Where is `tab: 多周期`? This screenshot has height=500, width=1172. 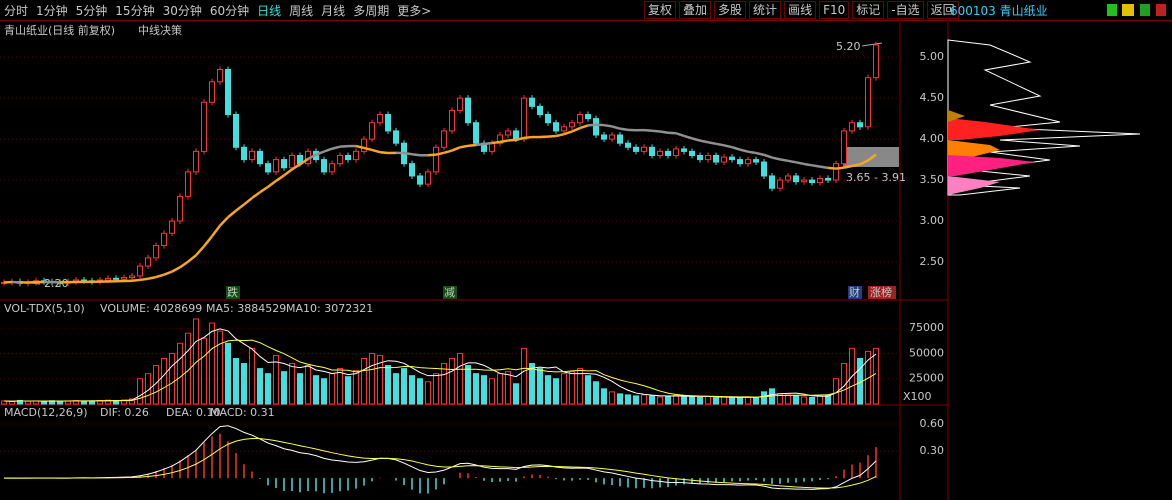 tab: 多周期 is located at coordinates (371, 10).